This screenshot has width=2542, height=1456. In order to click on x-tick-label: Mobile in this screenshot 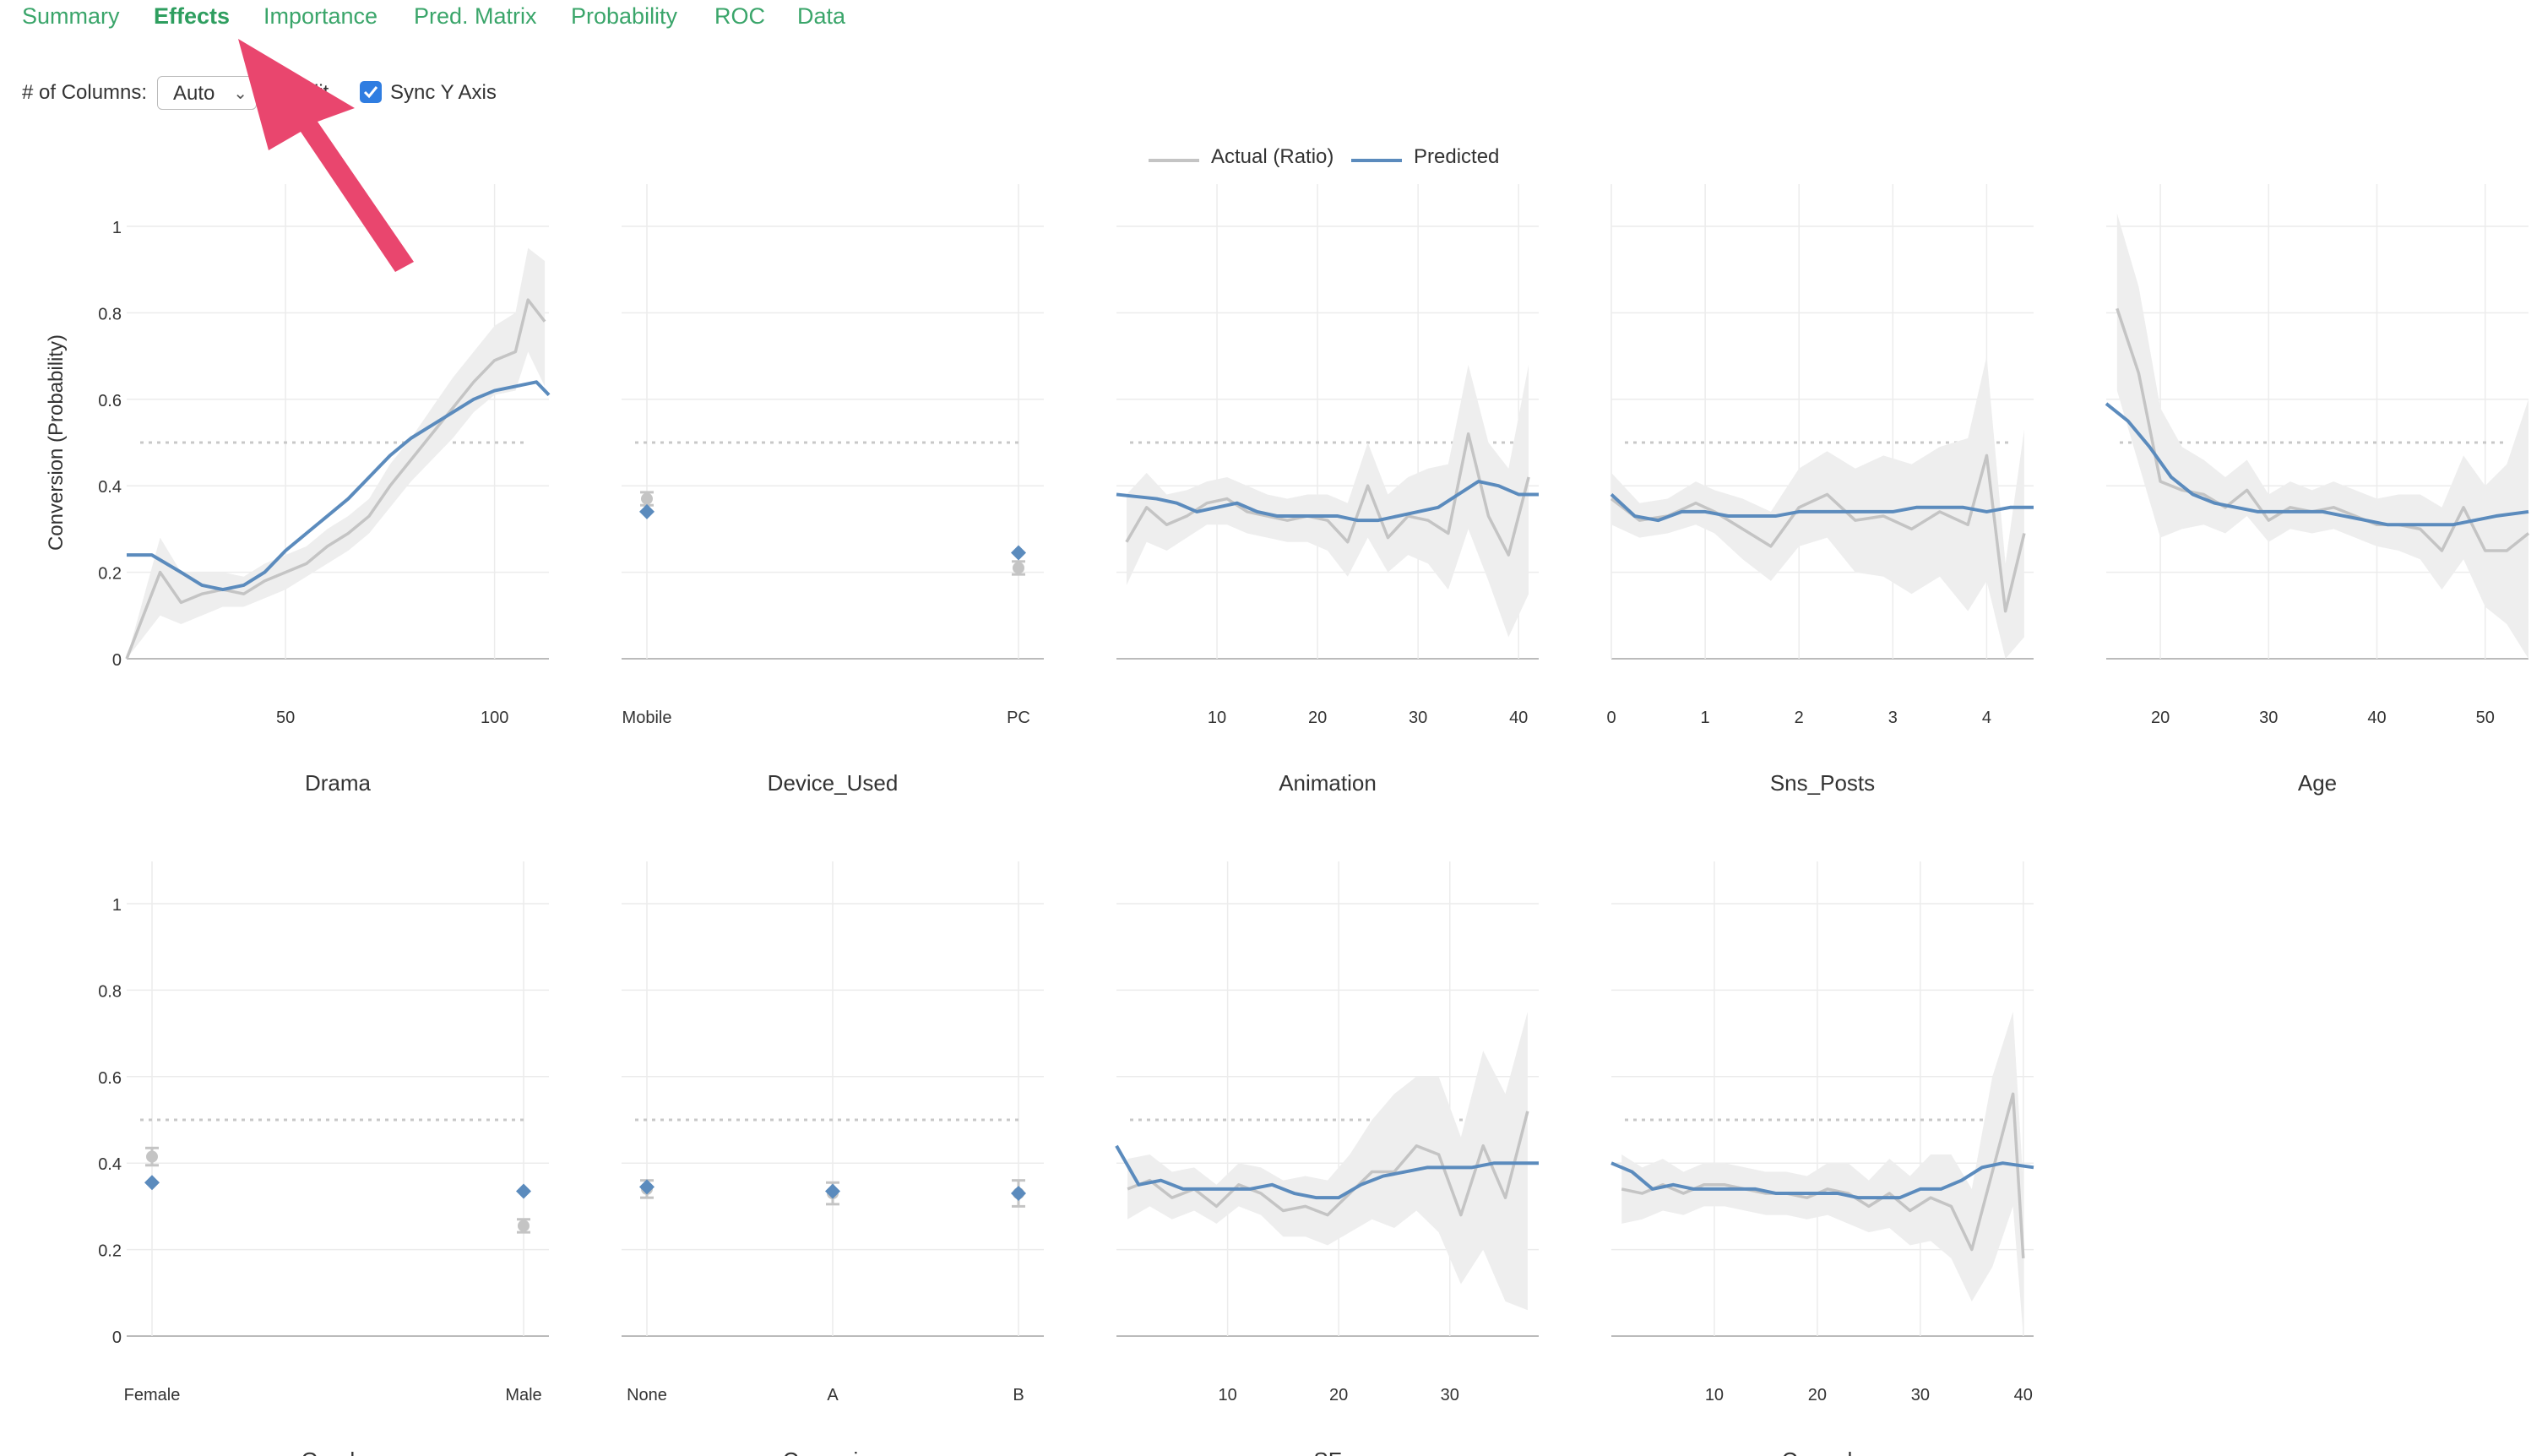, I will do `click(647, 718)`.